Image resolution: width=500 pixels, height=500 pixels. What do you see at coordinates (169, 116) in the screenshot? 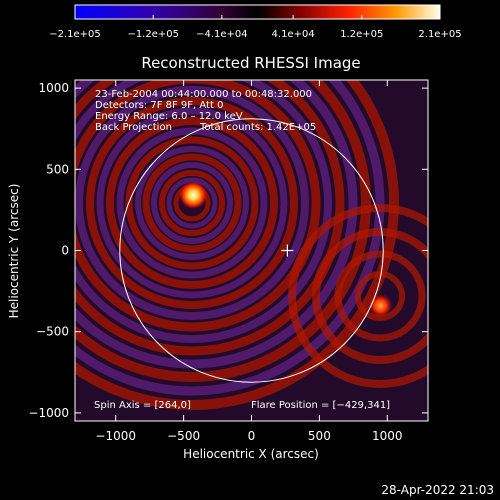
I see `annotation-energy-range: Energy Range: 6.0 – 12.0 keV` at bounding box center [169, 116].